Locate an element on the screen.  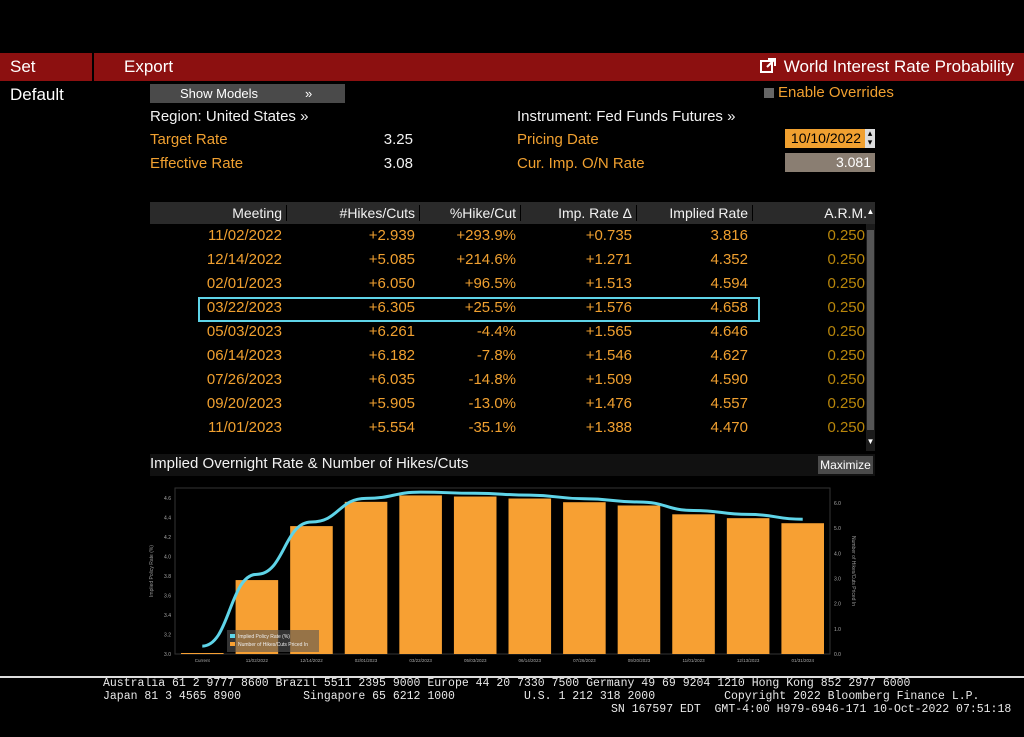
show-models-label: Show Models is located at coordinates (219, 93).